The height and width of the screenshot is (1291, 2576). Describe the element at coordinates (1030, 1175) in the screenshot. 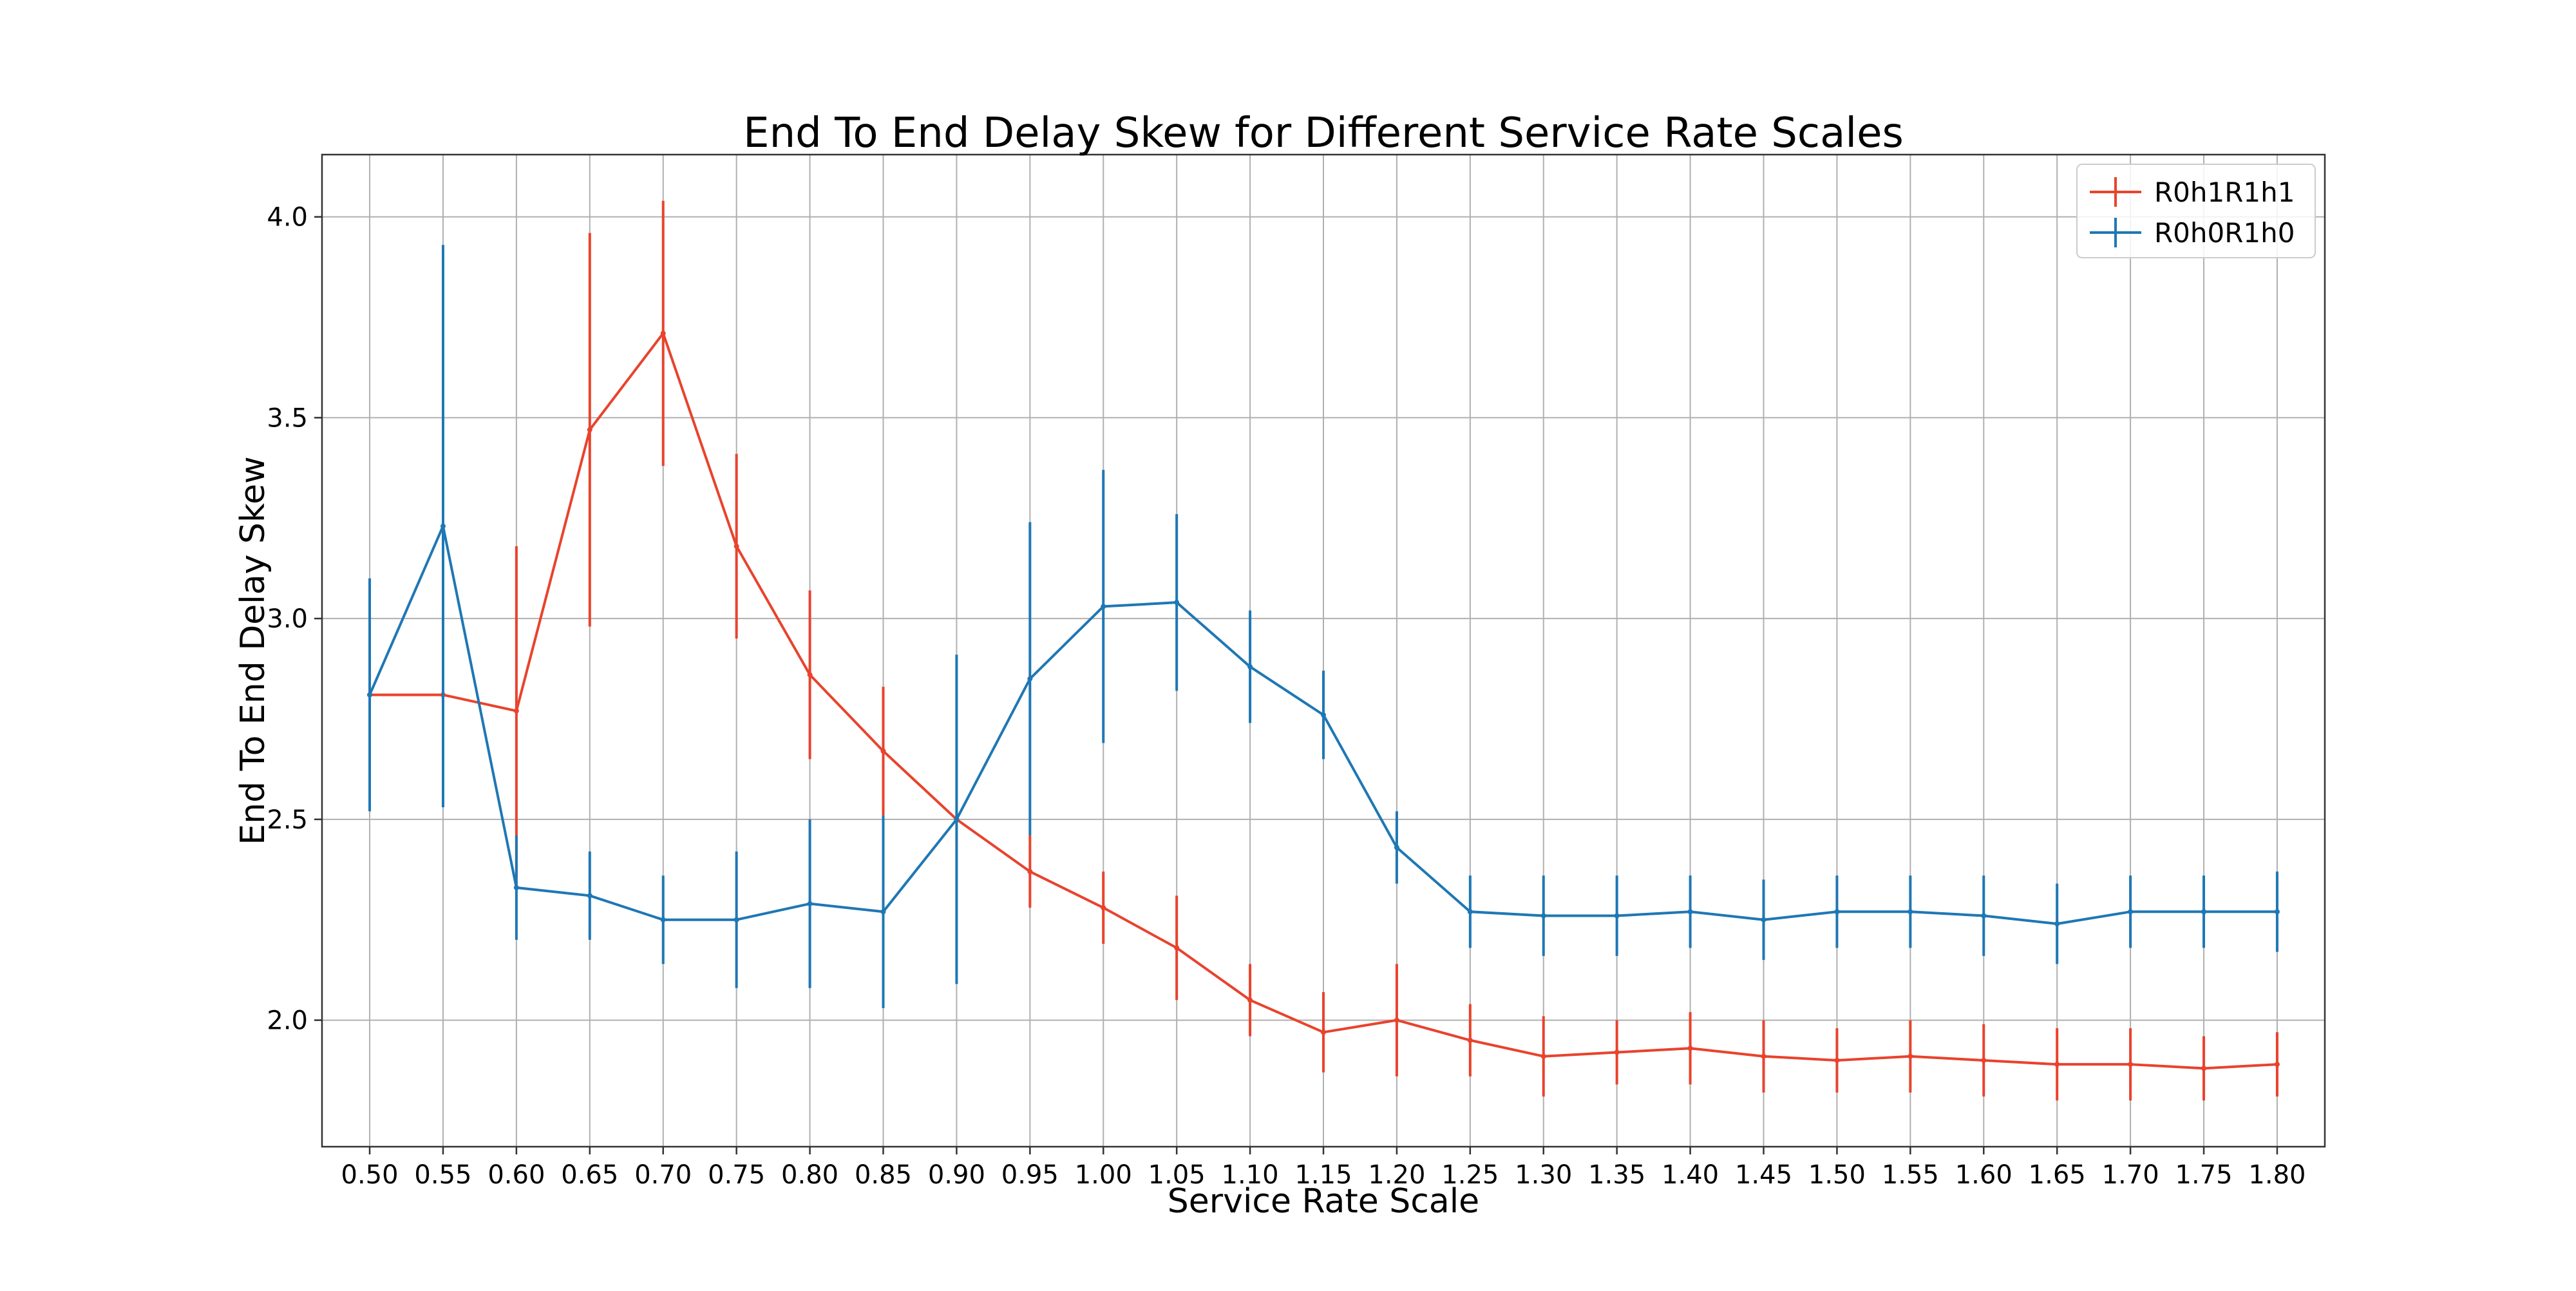

I see `x-tick-label: 0.95` at that location.